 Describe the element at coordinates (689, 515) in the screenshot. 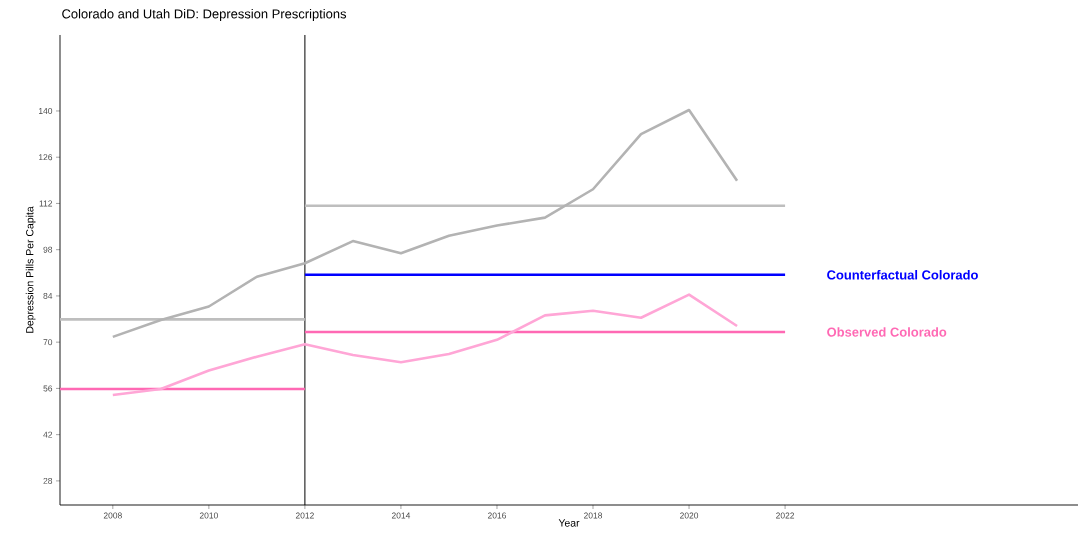

I see `x-tick-label: 2020` at that location.